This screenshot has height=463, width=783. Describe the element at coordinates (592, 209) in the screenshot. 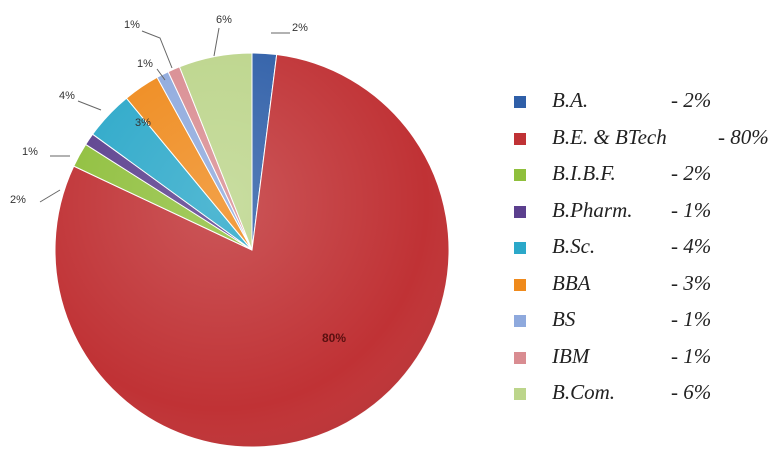

I see `legend-label: B.Pharm.` at that location.